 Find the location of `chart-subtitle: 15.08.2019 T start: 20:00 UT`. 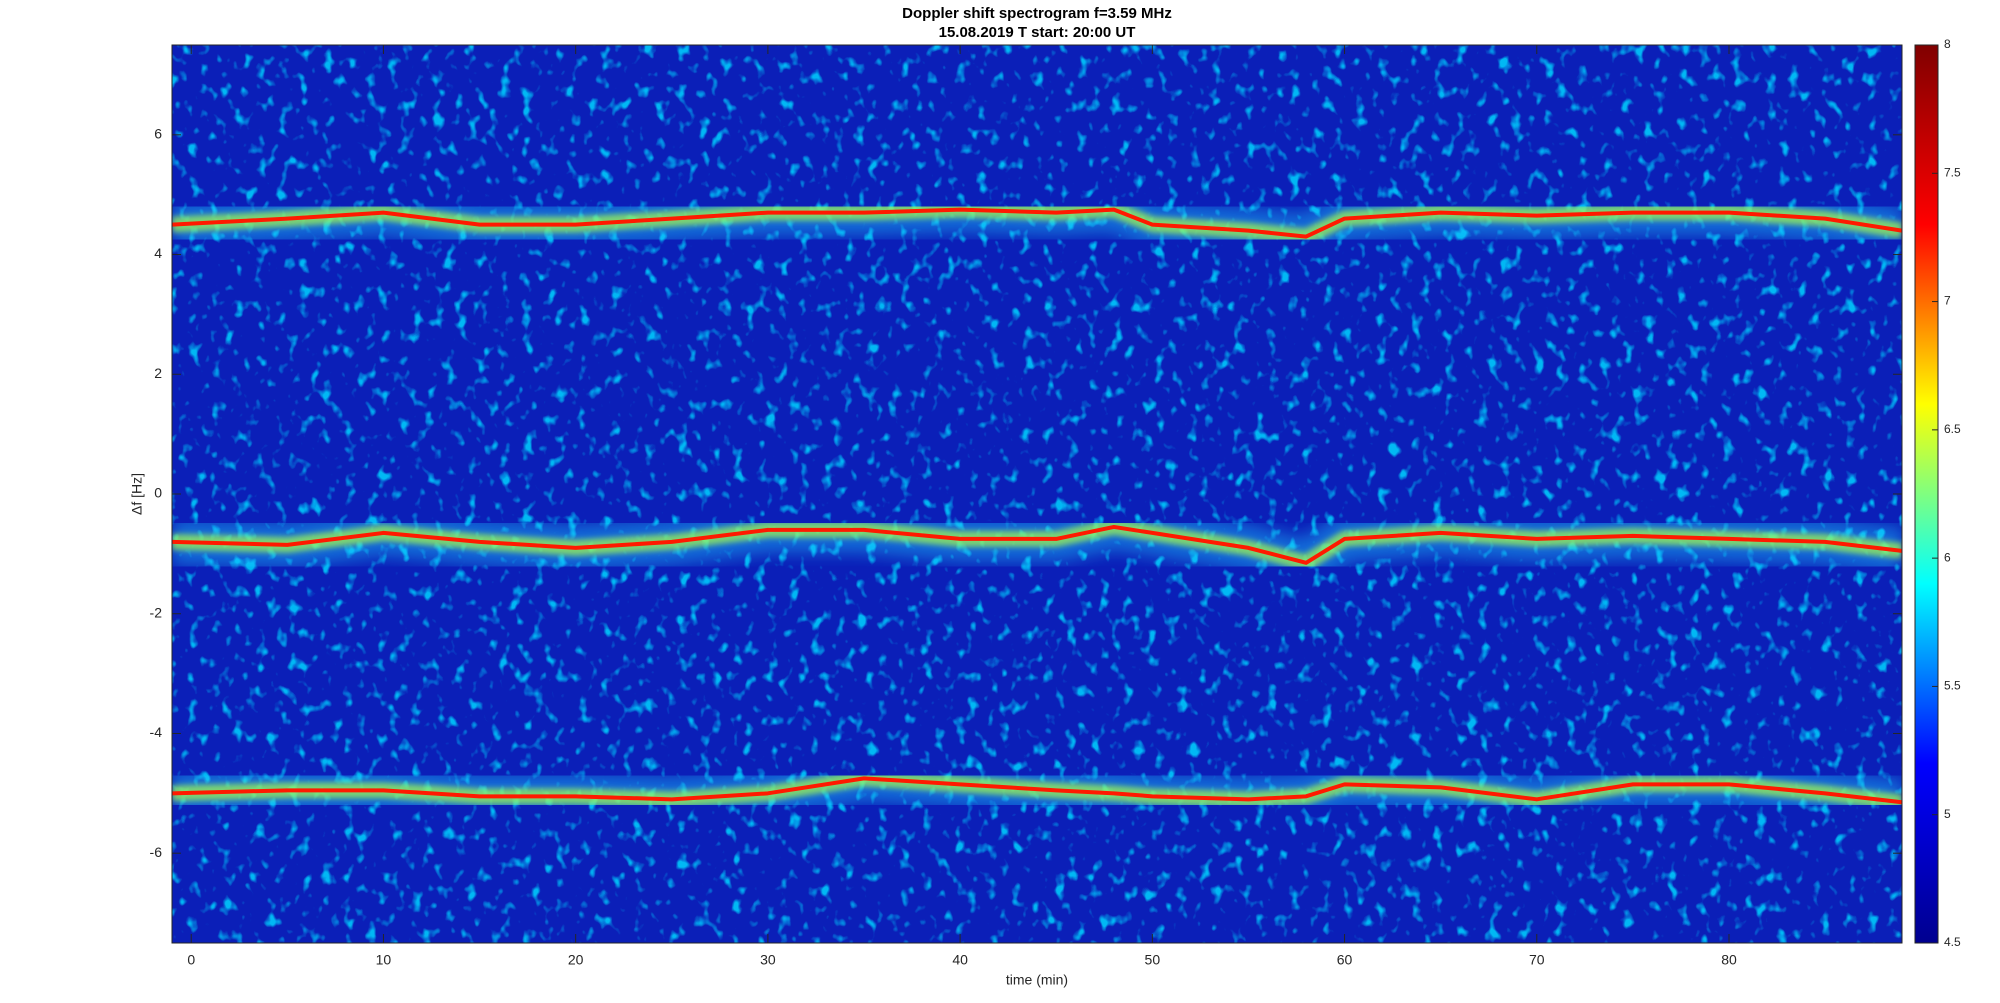

chart-subtitle: 15.08.2019 T start: 20:00 UT is located at coordinates (1037, 32).